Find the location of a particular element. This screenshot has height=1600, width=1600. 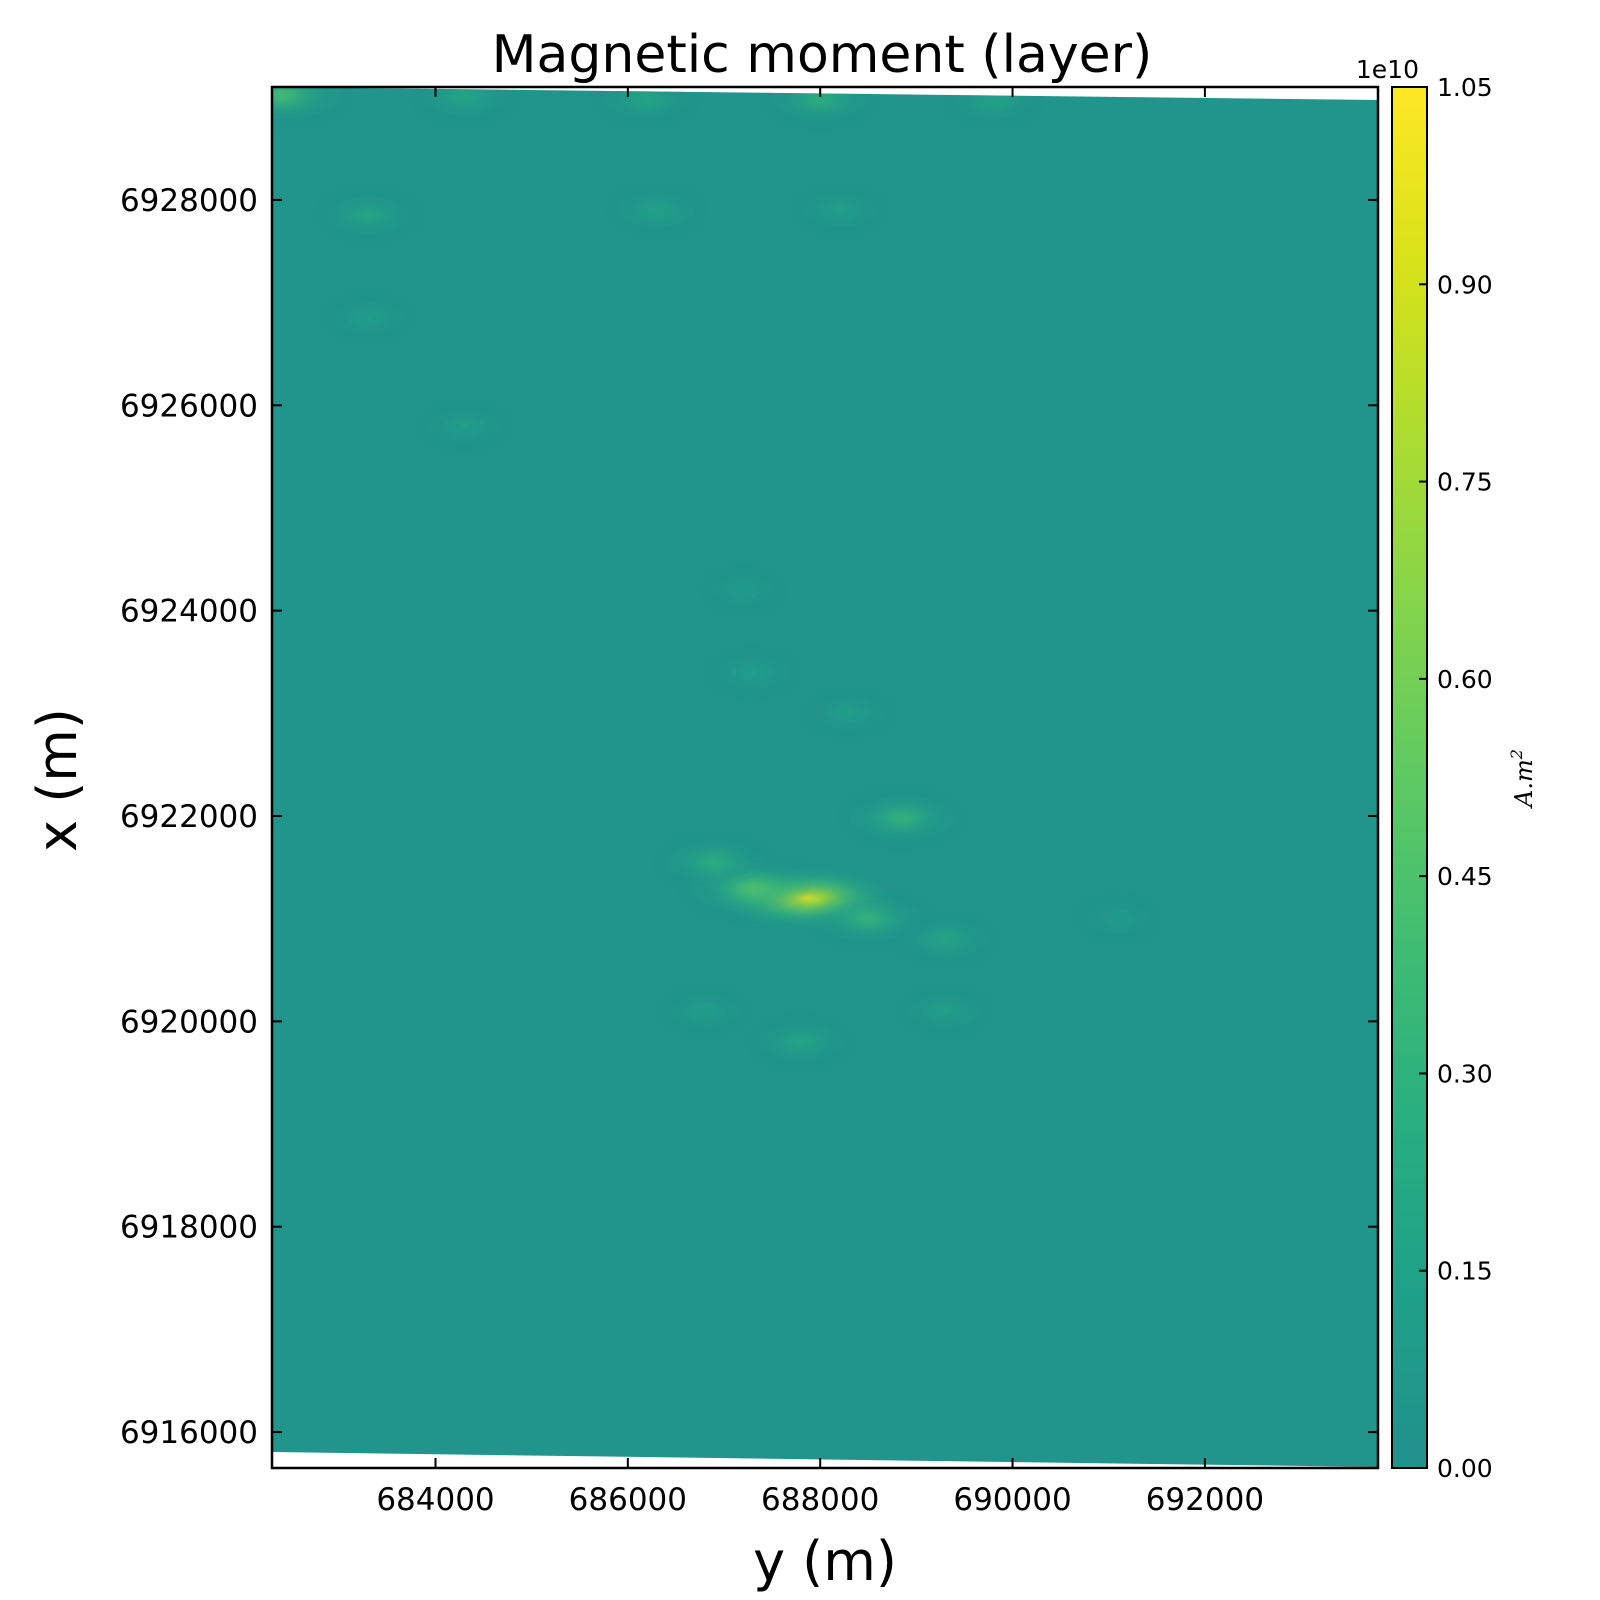

x-tick-label: 690000 is located at coordinates (1012, 1500).